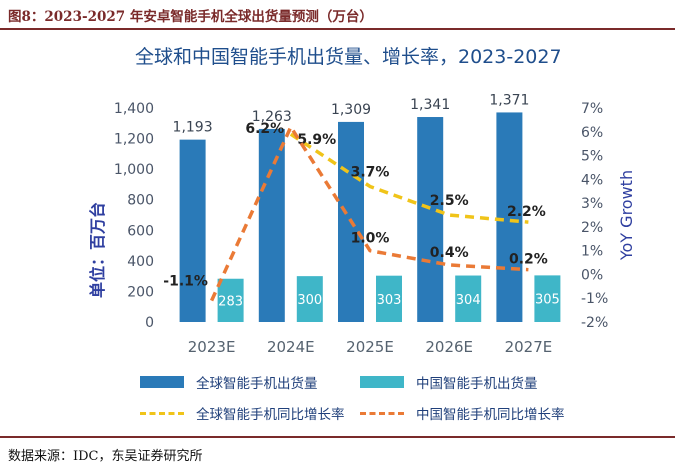 The height and width of the screenshot is (465, 675). I want to click on bar-global-label: 1,309, so click(351, 110).